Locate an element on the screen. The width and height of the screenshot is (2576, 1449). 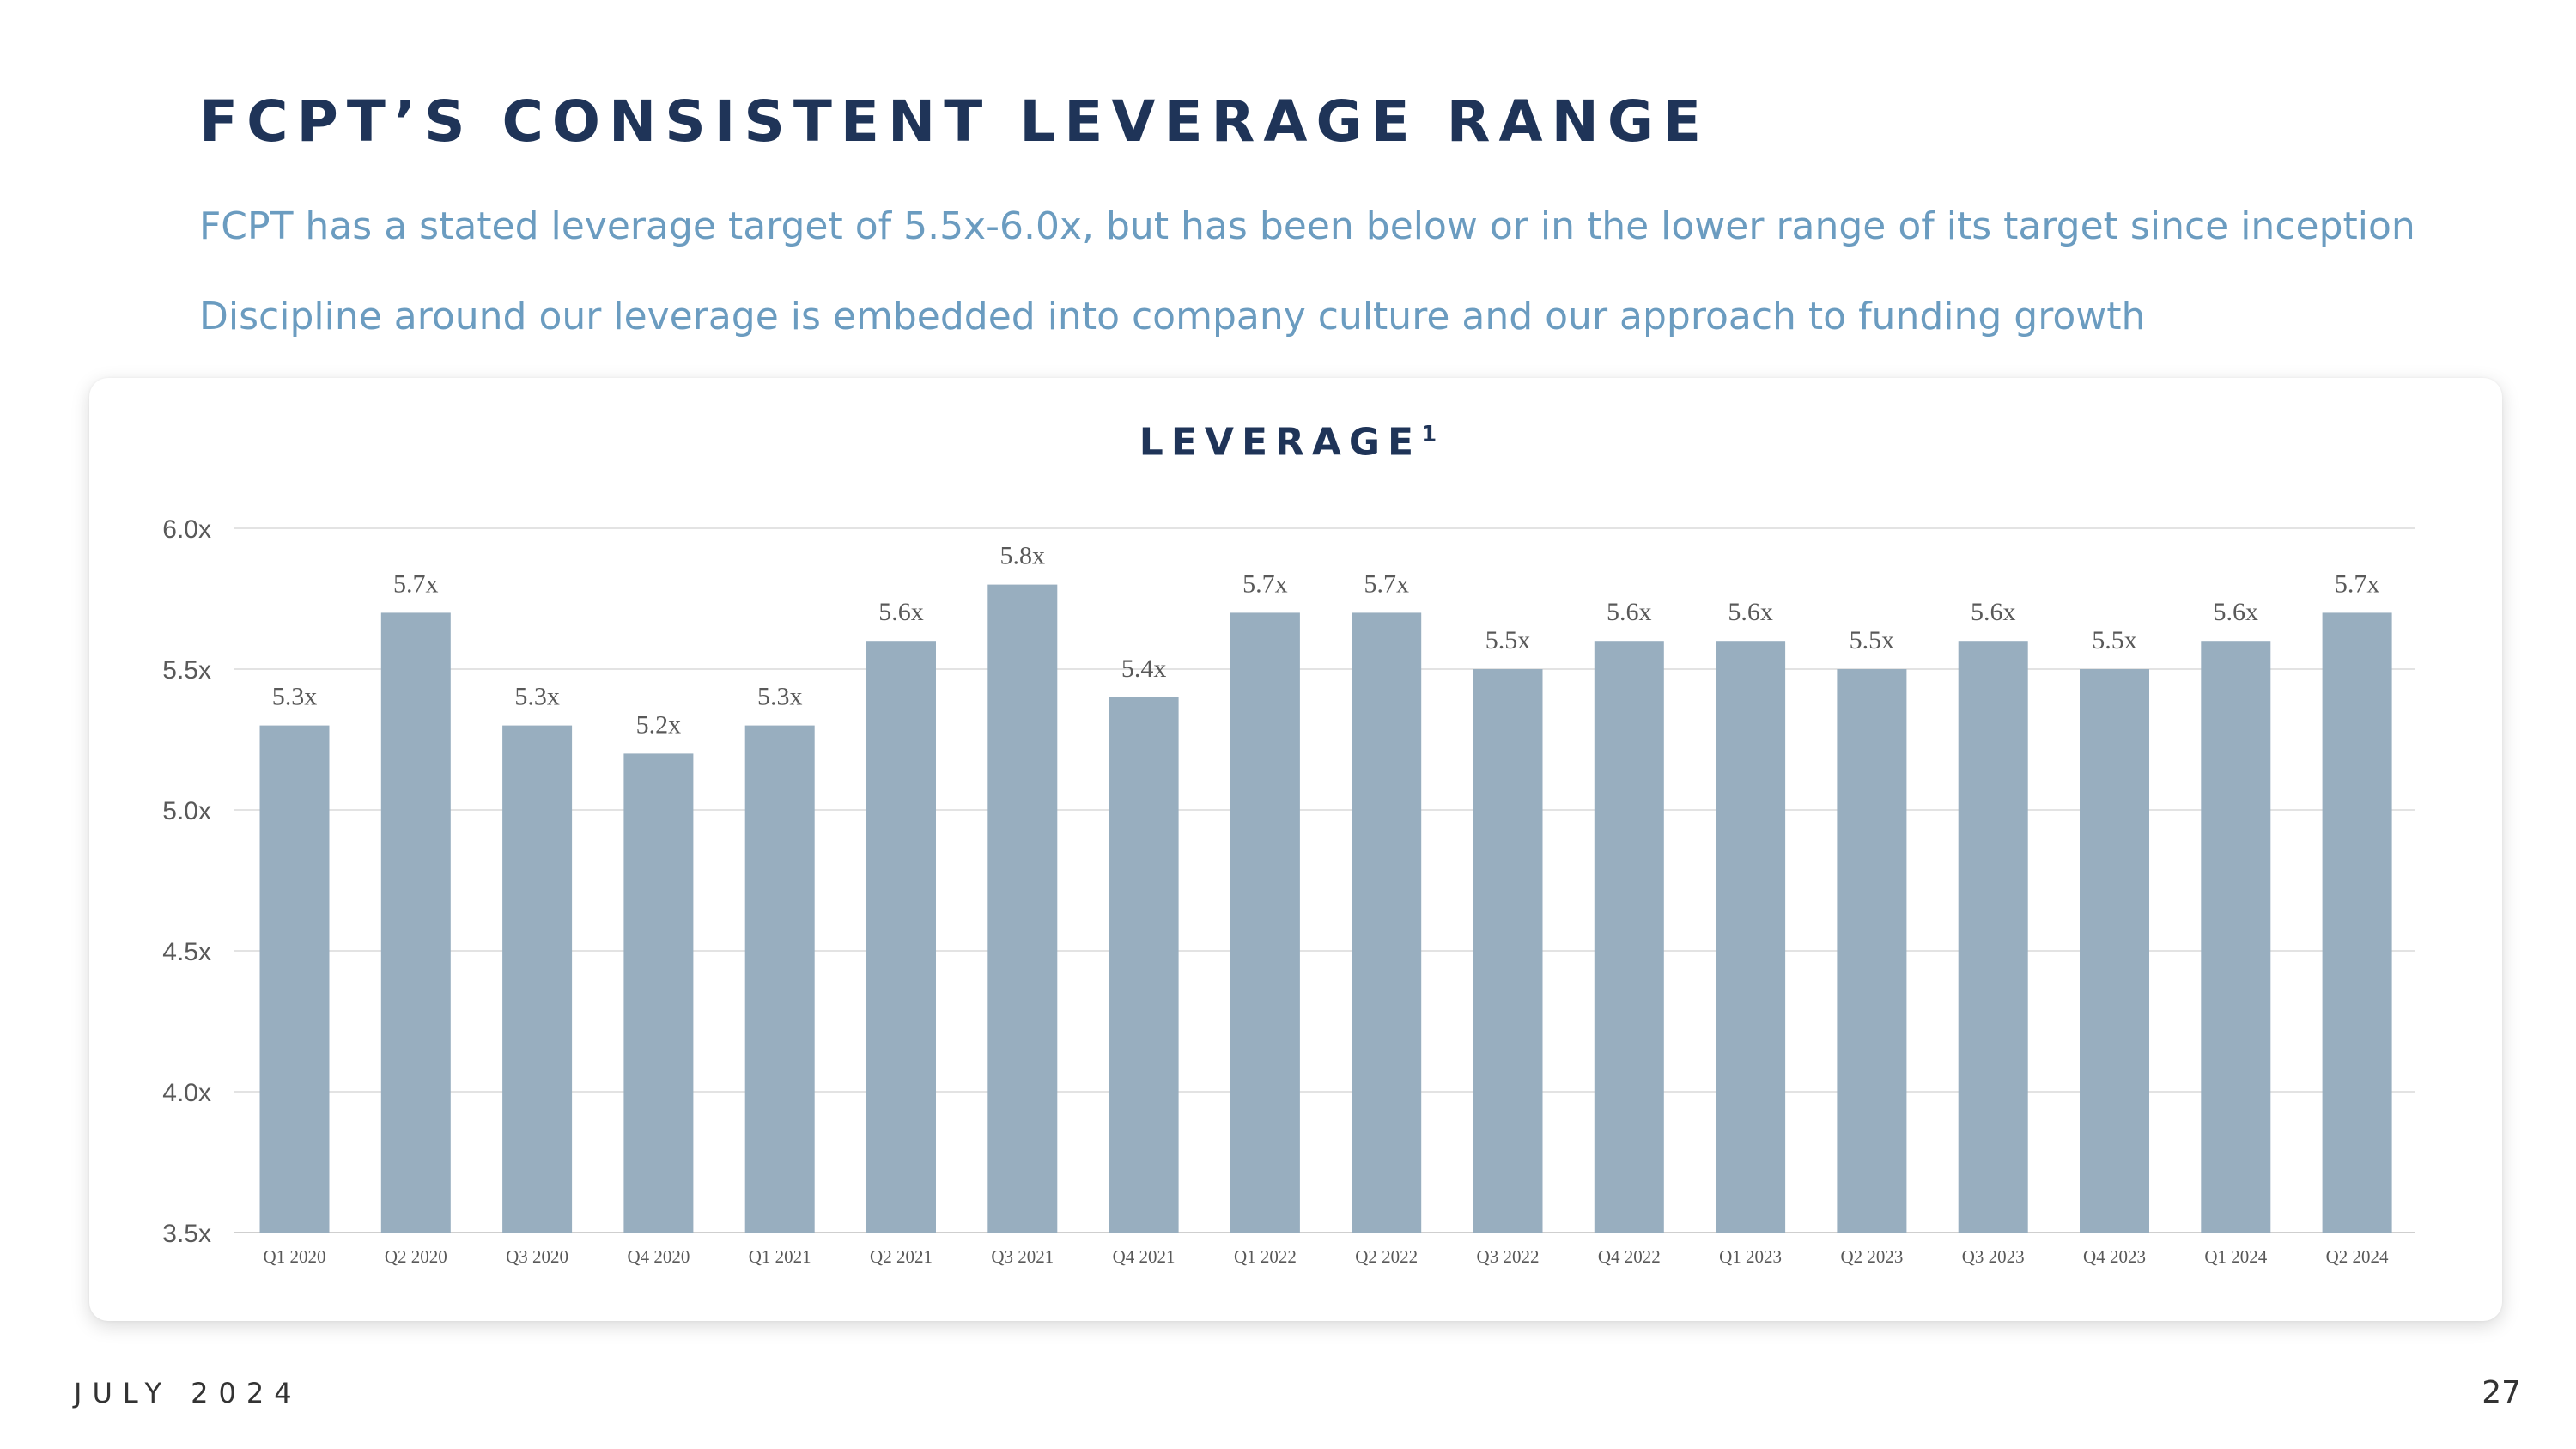
y-tick-label: 5.0x is located at coordinates (186, 811).